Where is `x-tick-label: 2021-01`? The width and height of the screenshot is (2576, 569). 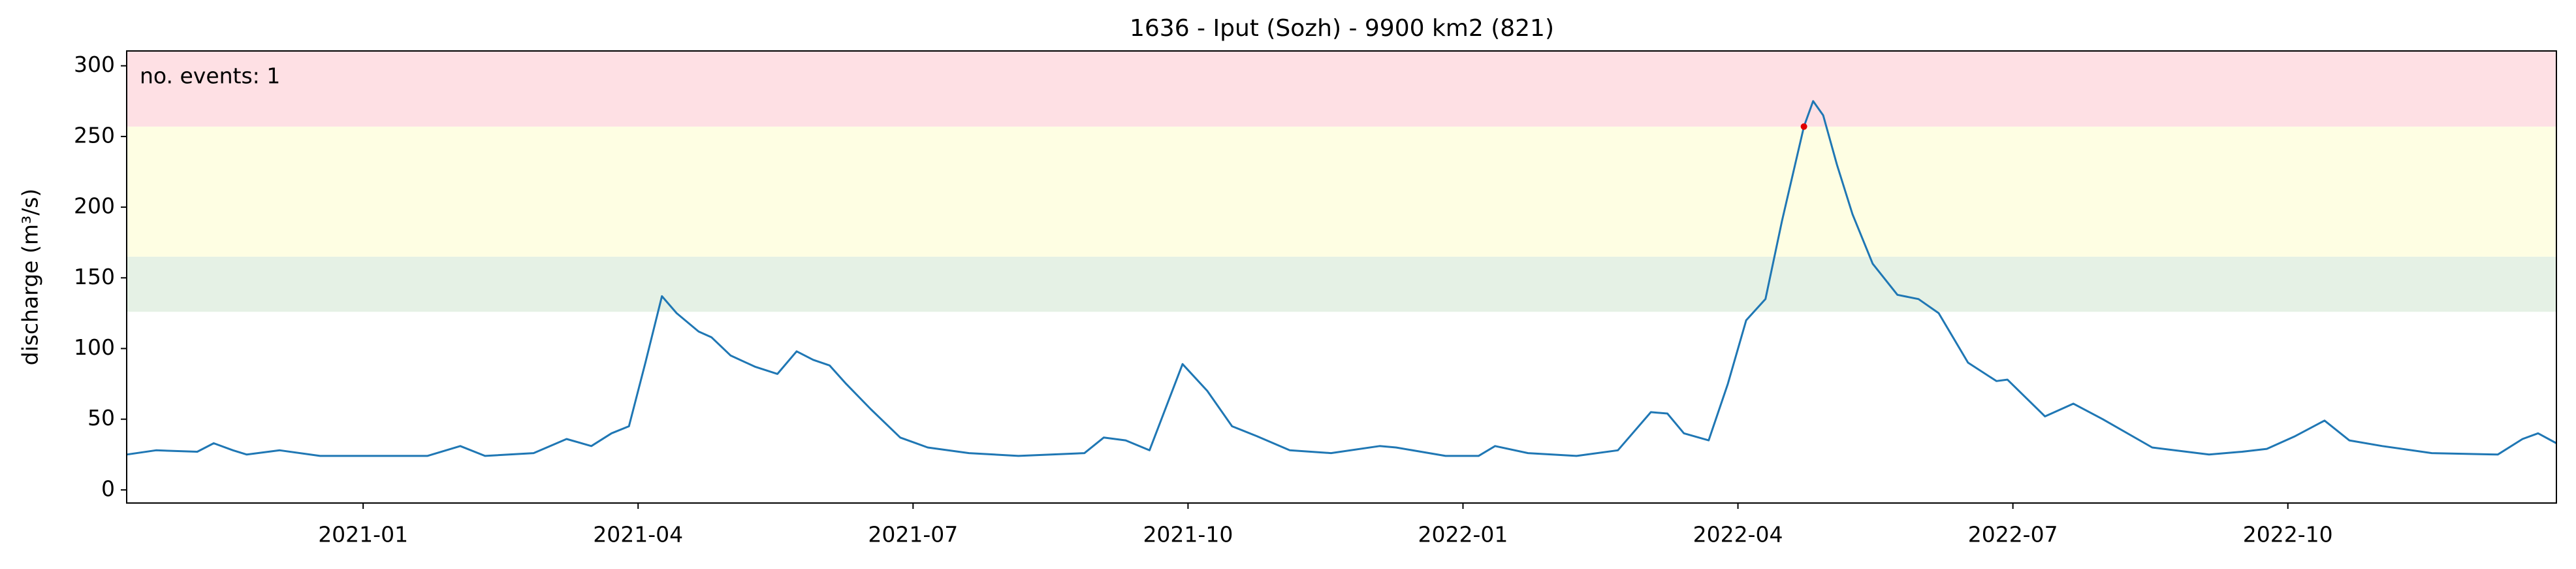 x-tick-label: 2021-01 is located at coordinates (363, 534).